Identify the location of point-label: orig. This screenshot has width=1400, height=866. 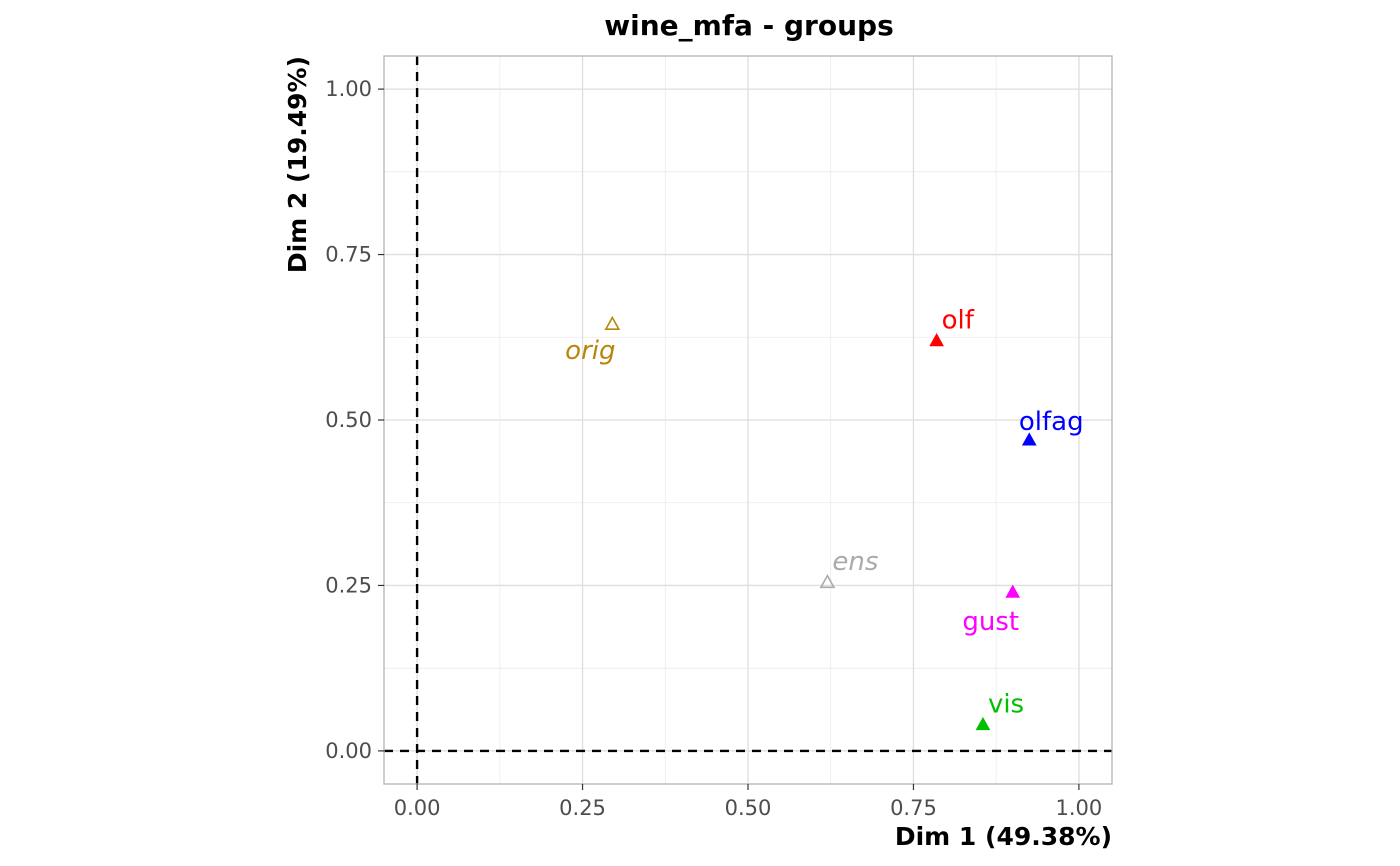
(590, 351).